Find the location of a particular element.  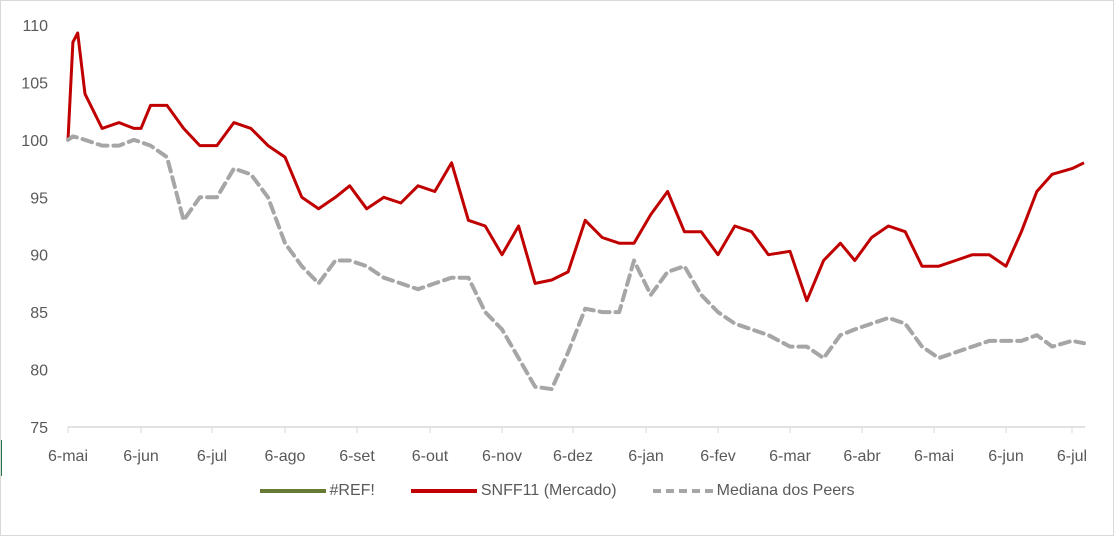

y-tick-label: 85 is located at coordinates (39, 313).